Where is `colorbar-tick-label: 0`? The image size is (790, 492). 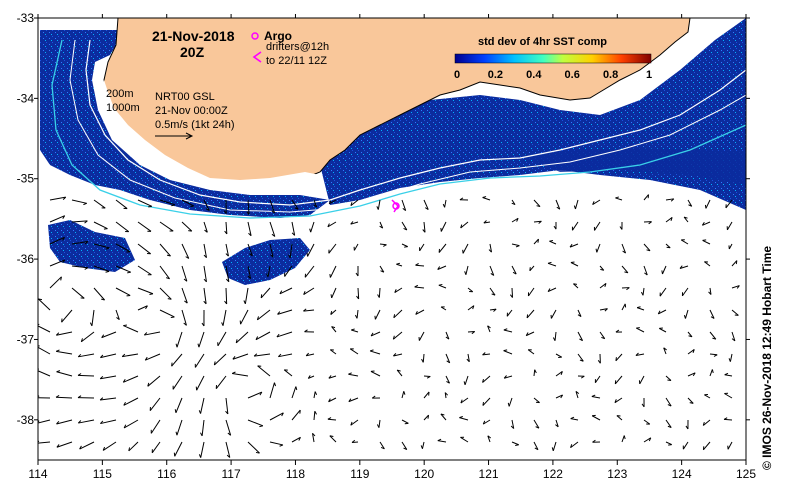 colorbar-tick-label: 0 is located at coordinates (457, 75).